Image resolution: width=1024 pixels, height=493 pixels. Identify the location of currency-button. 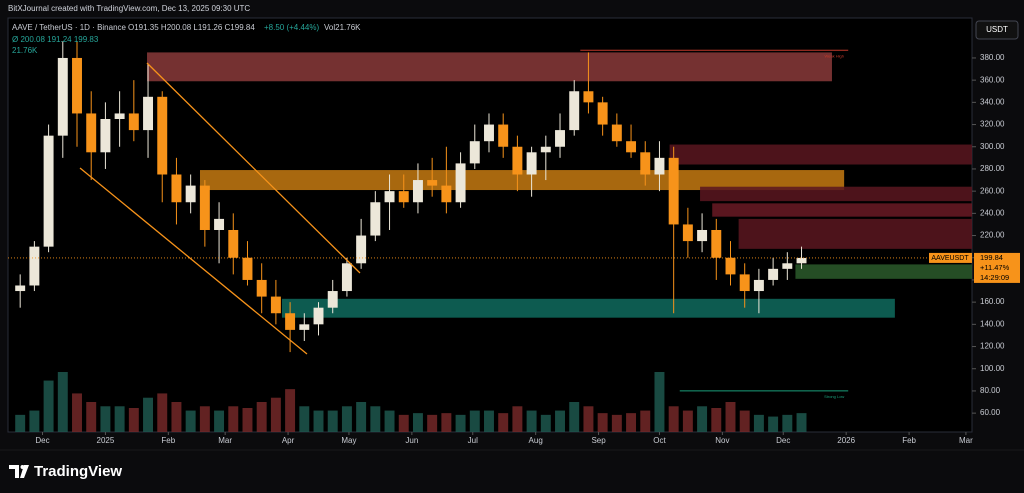
(997, 30).